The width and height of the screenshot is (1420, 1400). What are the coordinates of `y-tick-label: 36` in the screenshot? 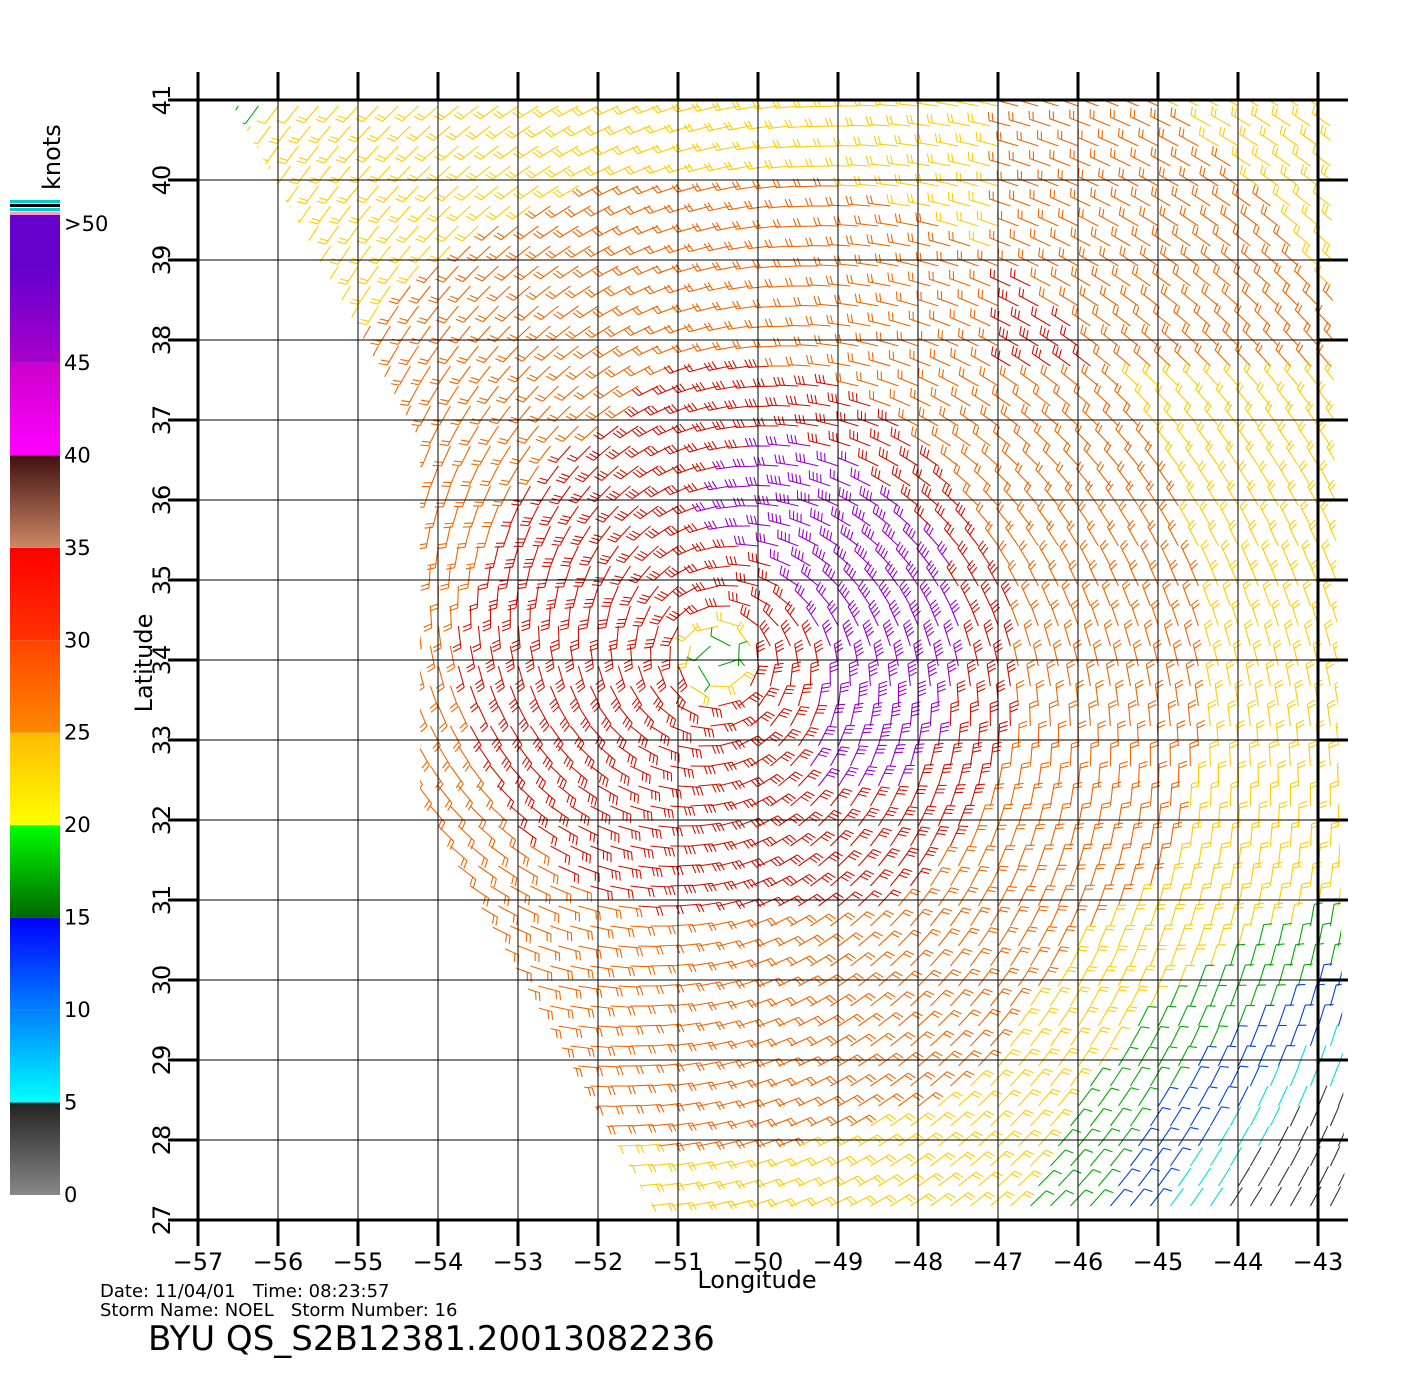 It's located at (162, 500).